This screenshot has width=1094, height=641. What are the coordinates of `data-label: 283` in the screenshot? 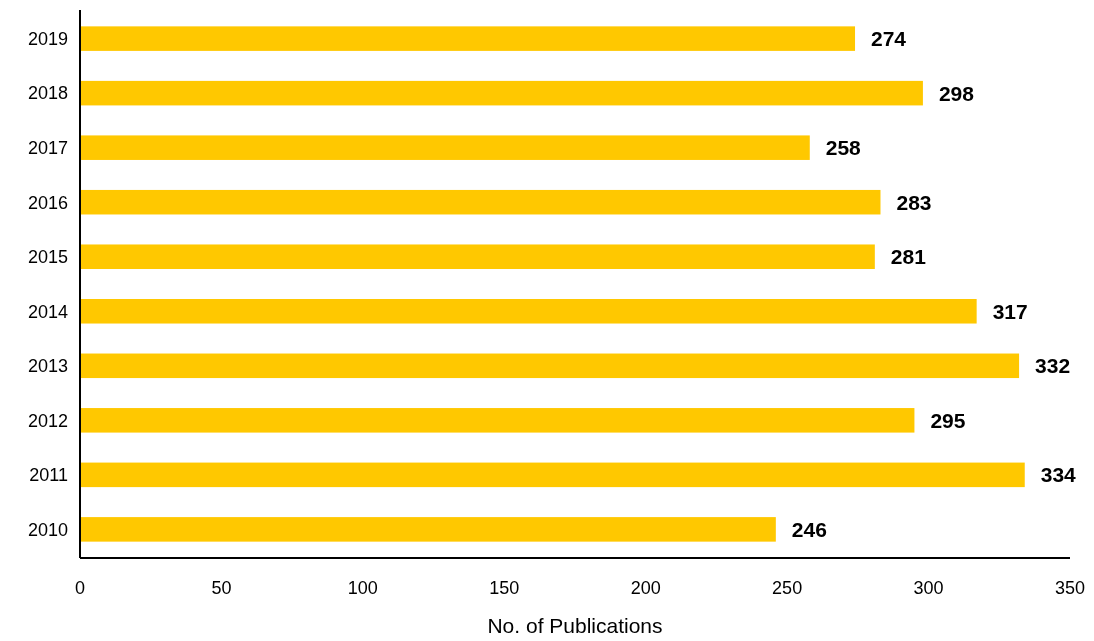 It's located at (914, 202).